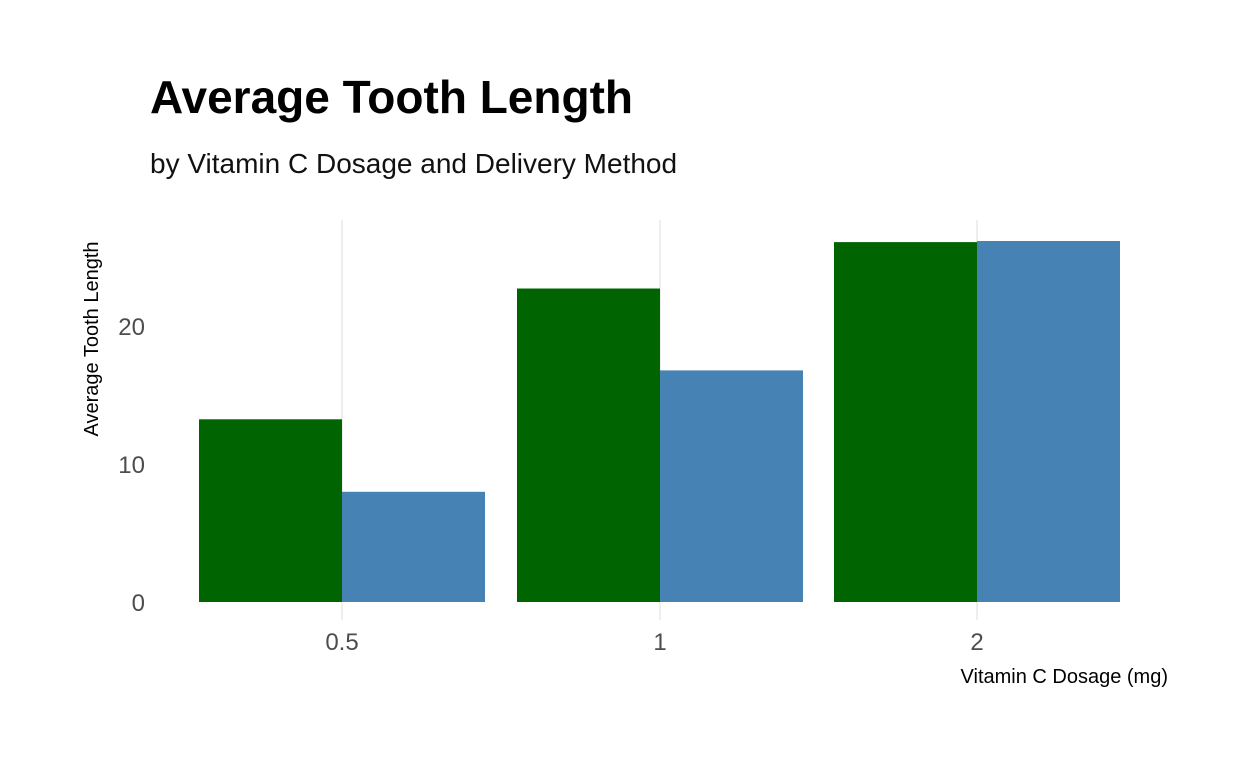 This screenshot has height=768, width=1248. What do you see at coordinates (976, 642) in the screenshot?
I see `x-tick-label: 2` at bounding box center [976, 642].